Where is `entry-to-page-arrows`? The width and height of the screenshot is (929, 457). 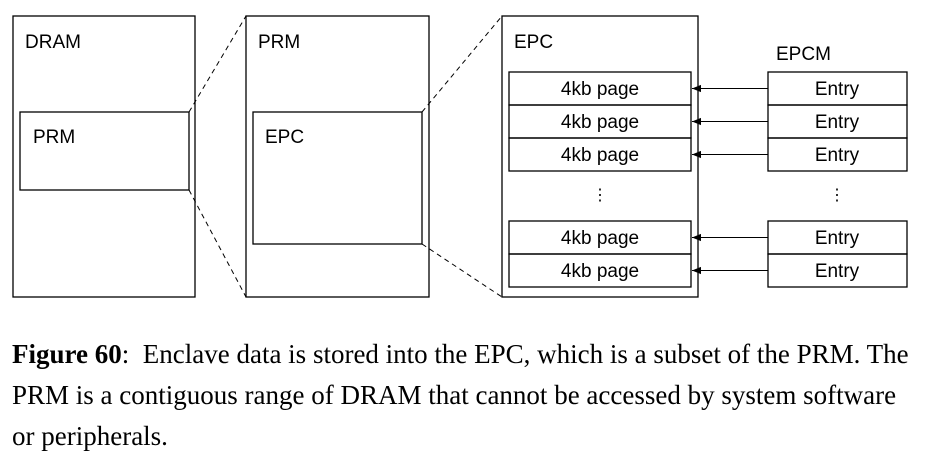
entry-to-page-arrows is located at coordinates (730, 179).